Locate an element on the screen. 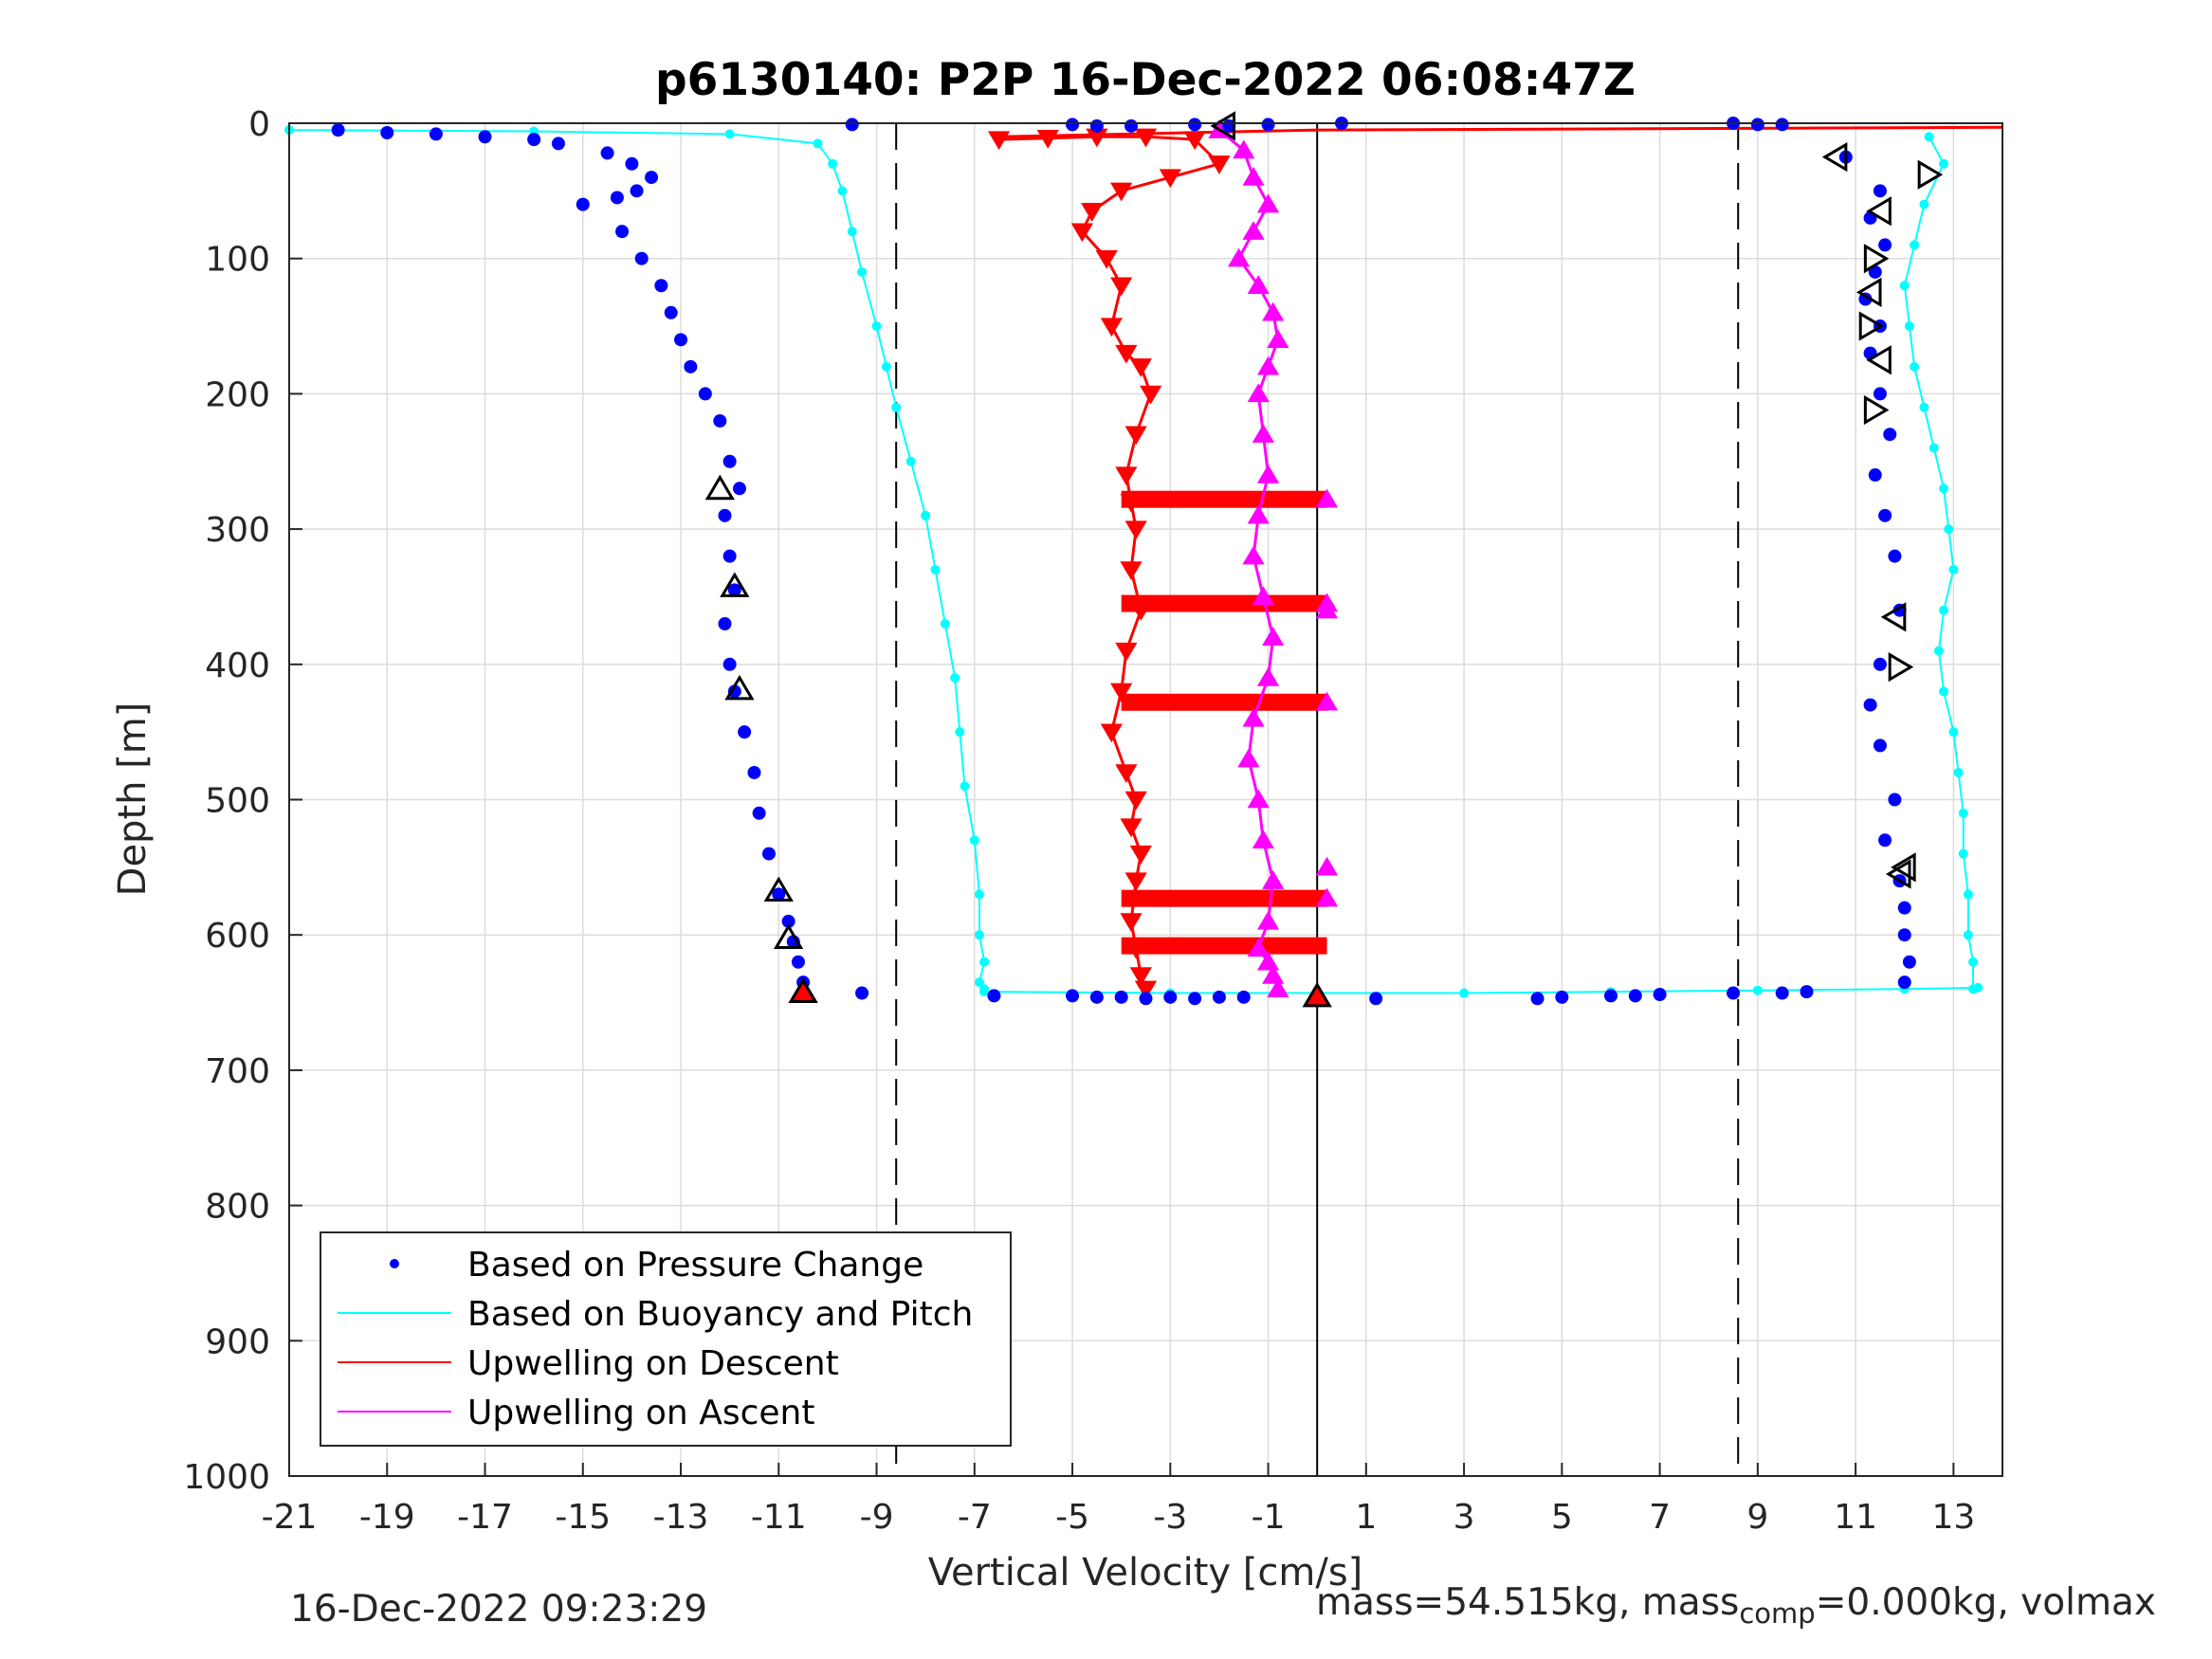  x-tick-label: -13 is located at coordinates (681, 1517).